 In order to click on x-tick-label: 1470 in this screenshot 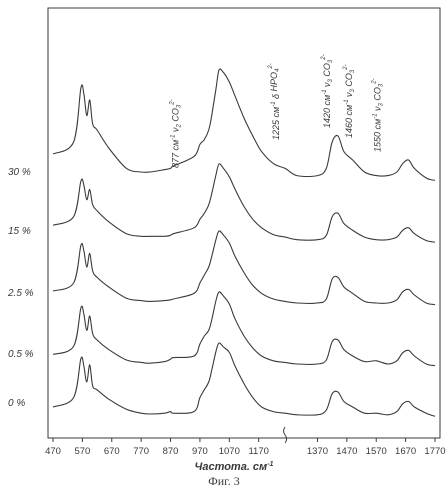, I will do `click(346, 451)`.